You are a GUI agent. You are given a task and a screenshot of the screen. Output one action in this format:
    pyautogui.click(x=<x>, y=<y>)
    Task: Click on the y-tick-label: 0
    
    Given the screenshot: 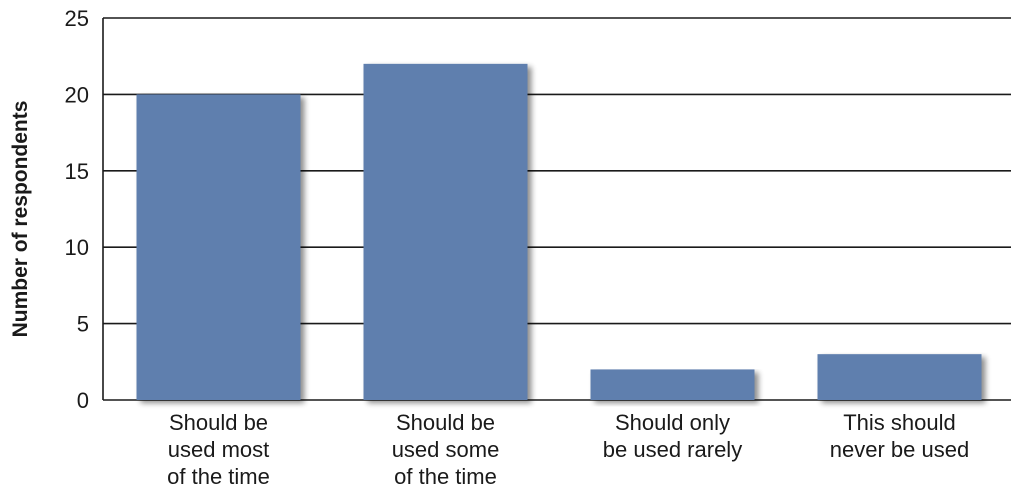 What is the action you would take?
    pyautogui.click(x=83, y=400)
    